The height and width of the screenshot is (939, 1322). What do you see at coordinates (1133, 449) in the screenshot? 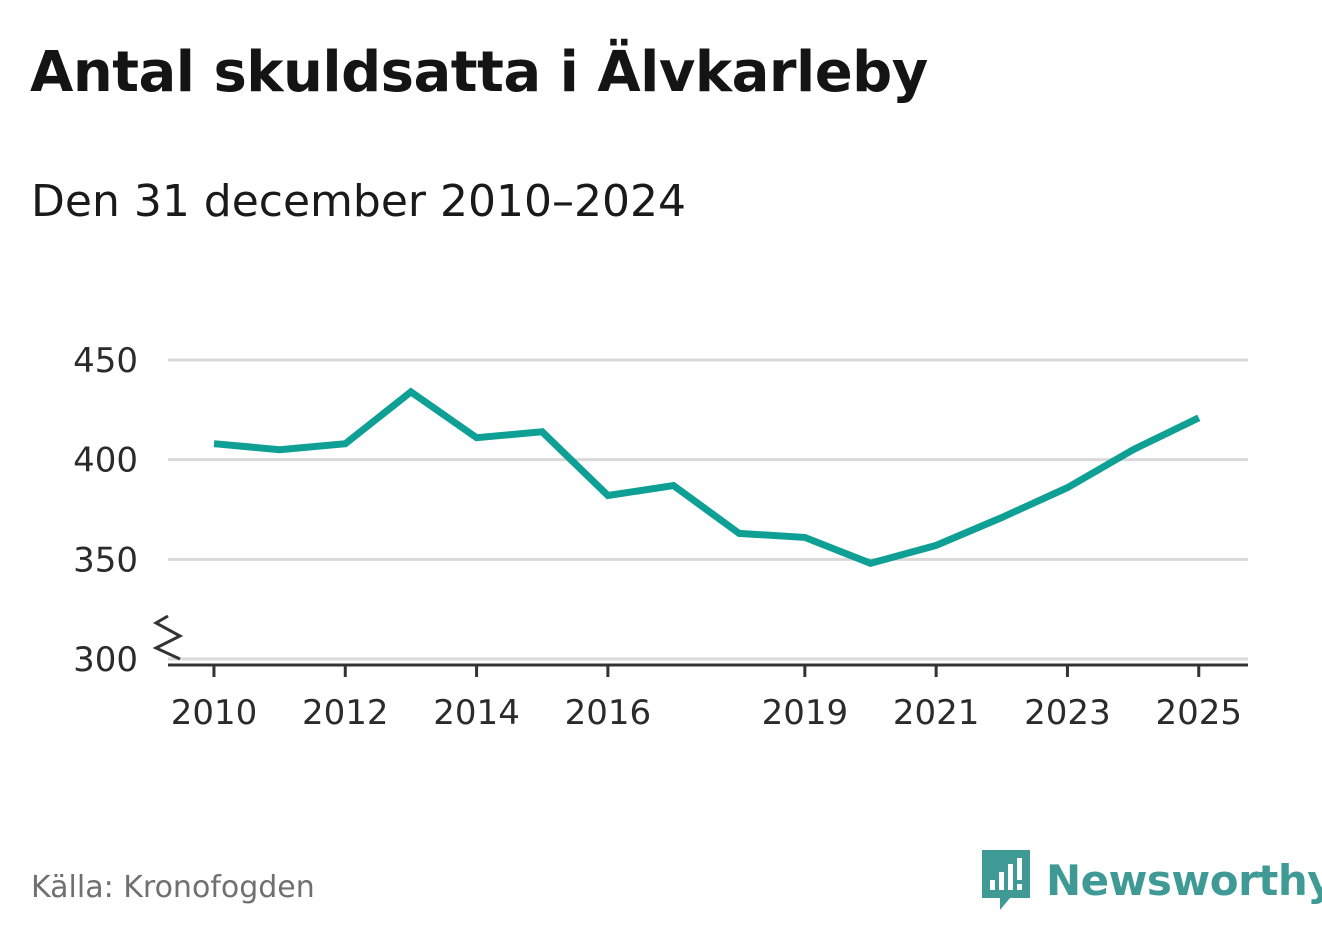
I see `data-point-2024` at bounding box center [1133, 449].